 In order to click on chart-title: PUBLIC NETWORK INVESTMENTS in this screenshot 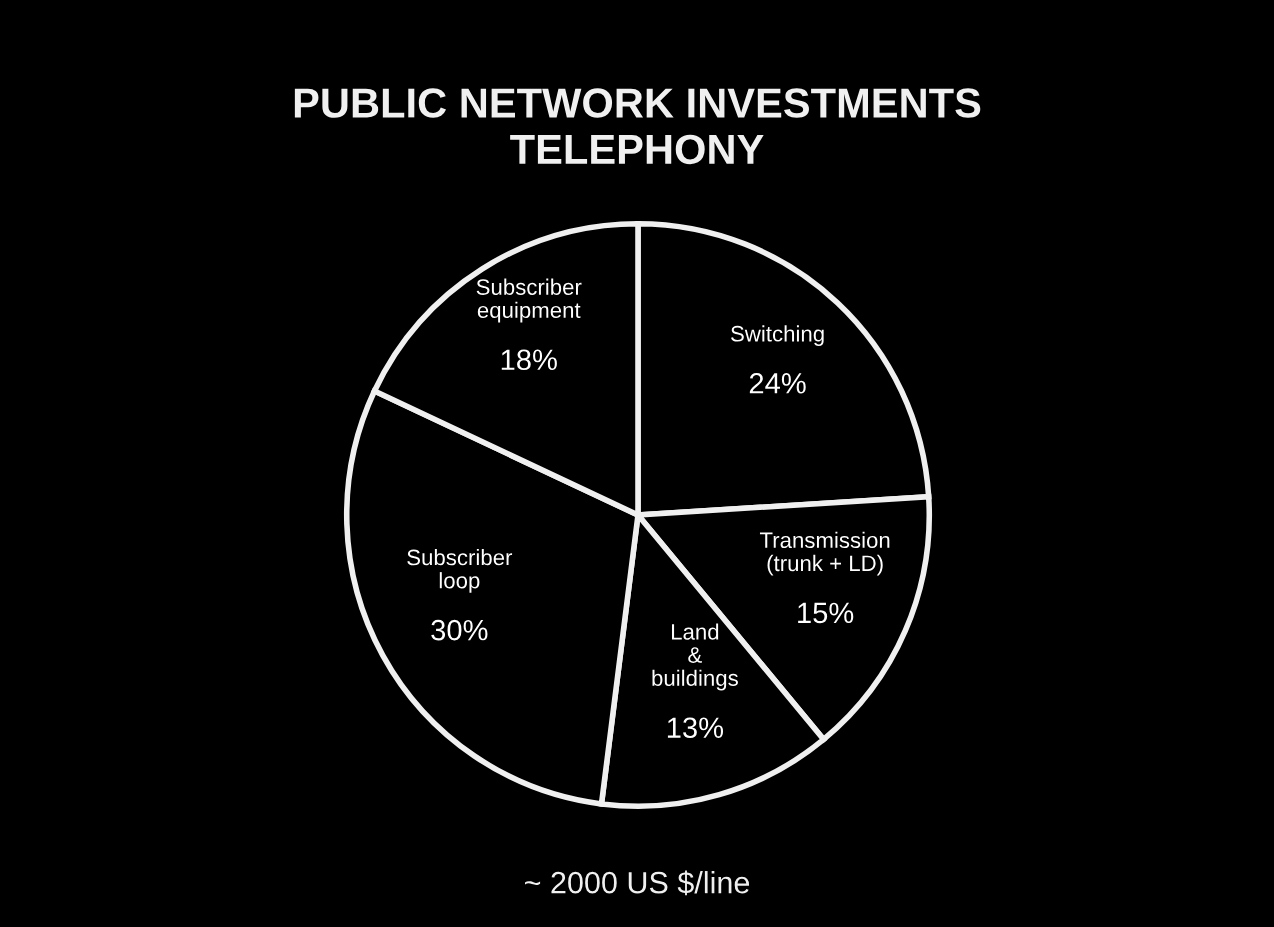, I will do `click(637, 103)`.